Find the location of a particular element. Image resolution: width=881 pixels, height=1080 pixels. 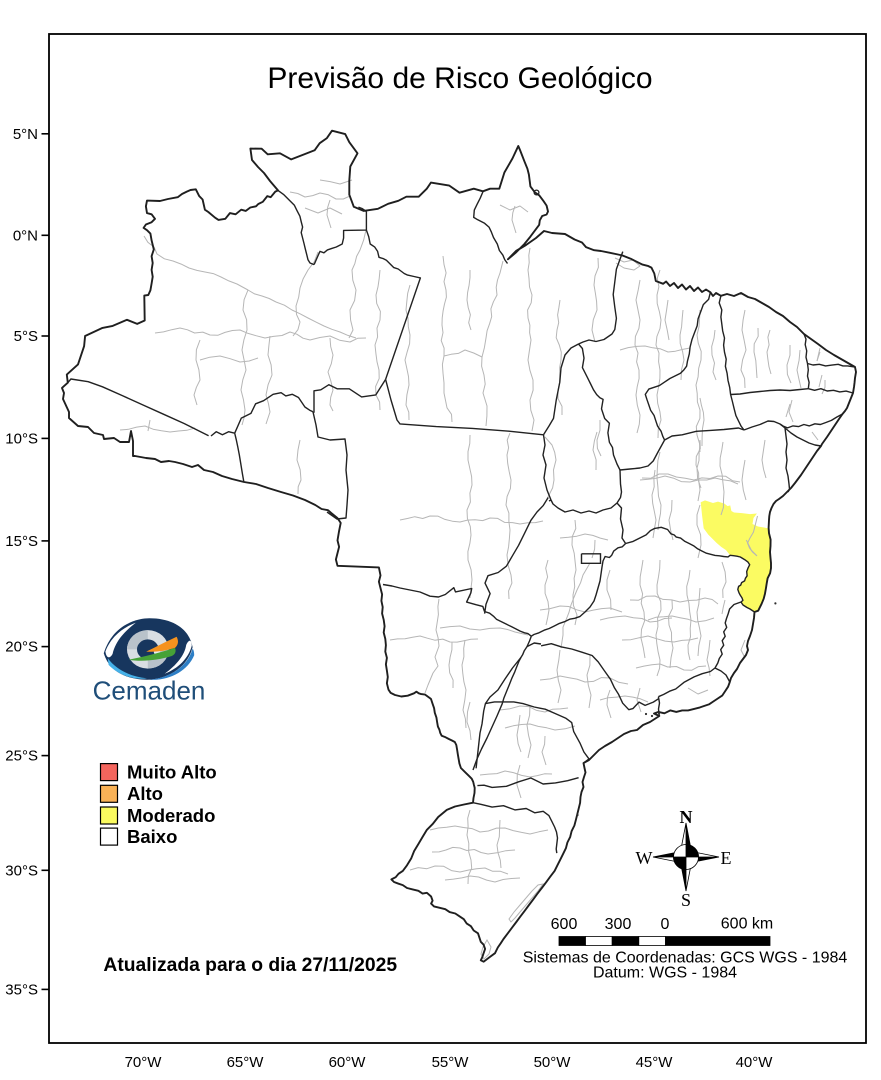

svg-text: 30°S is located at coordinates (21, 870).